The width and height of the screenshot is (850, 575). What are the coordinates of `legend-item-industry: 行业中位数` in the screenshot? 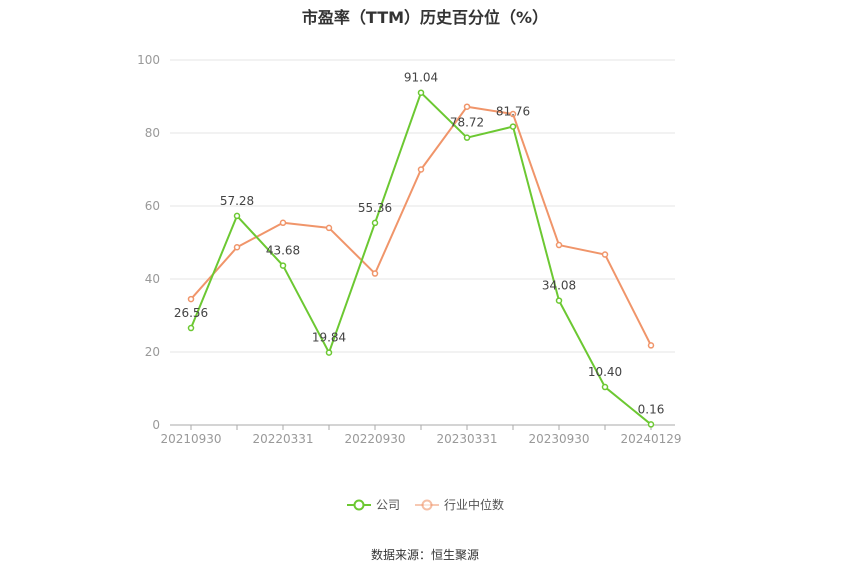 It's located at (459, 504).